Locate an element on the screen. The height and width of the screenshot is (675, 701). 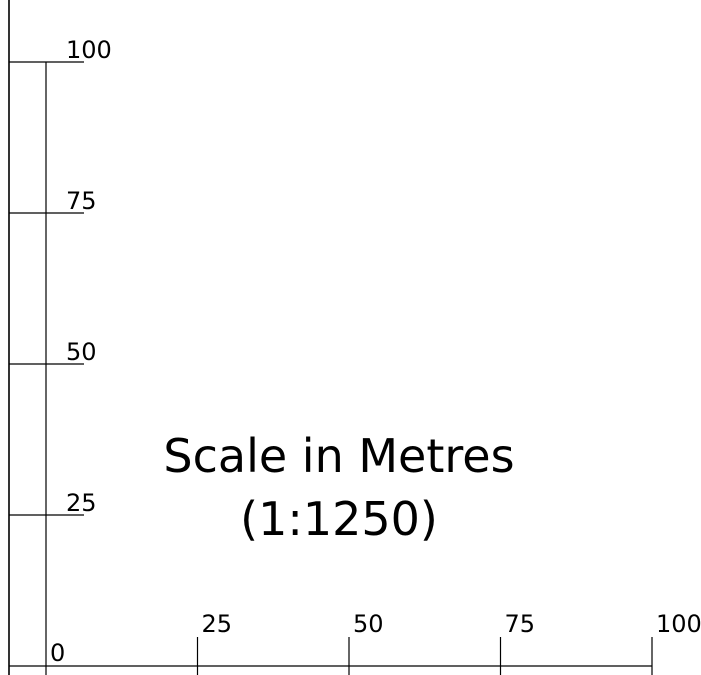
vertical-tick-label-50: 50 is located at coordinates (81, 352).